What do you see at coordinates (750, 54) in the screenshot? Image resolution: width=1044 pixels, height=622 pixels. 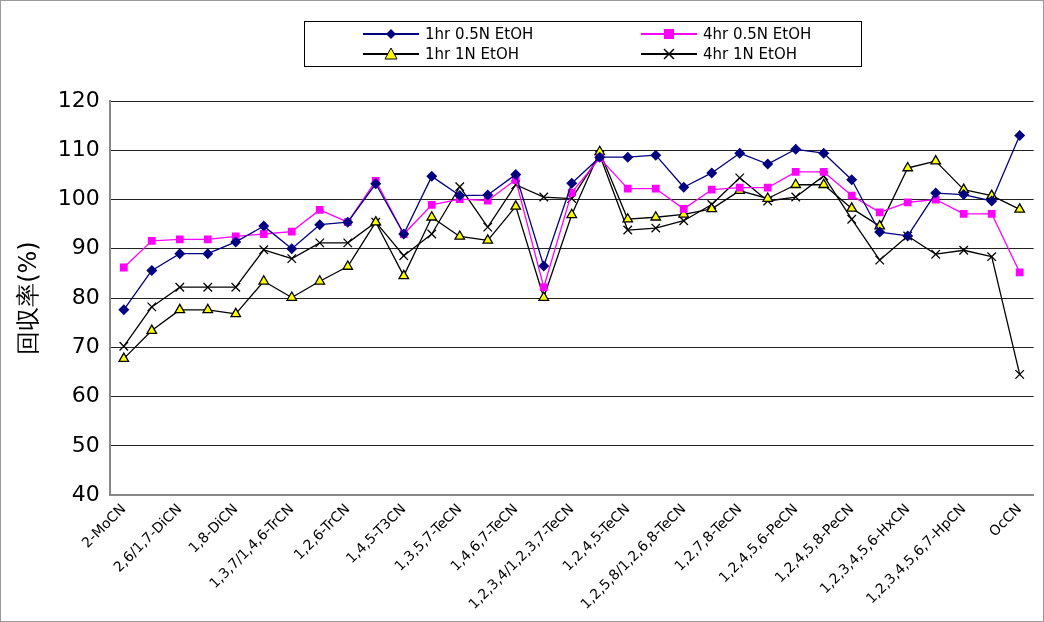 I see `legend-label: 4hr 1N EtOH` at bounding box center [750, 54].